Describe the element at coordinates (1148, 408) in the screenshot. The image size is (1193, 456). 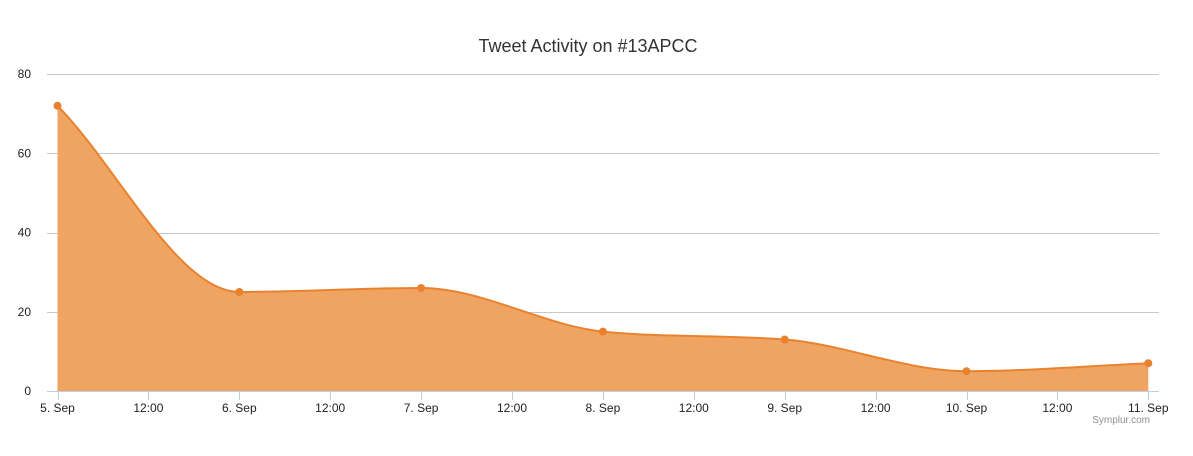
I see `x-tick-label: 11. Sep` at that location.